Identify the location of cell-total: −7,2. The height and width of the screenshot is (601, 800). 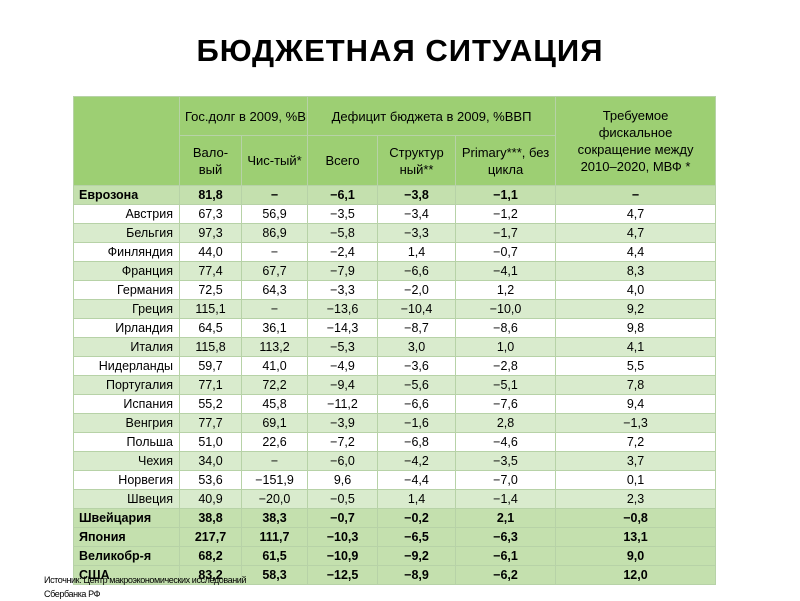
(343, 442).